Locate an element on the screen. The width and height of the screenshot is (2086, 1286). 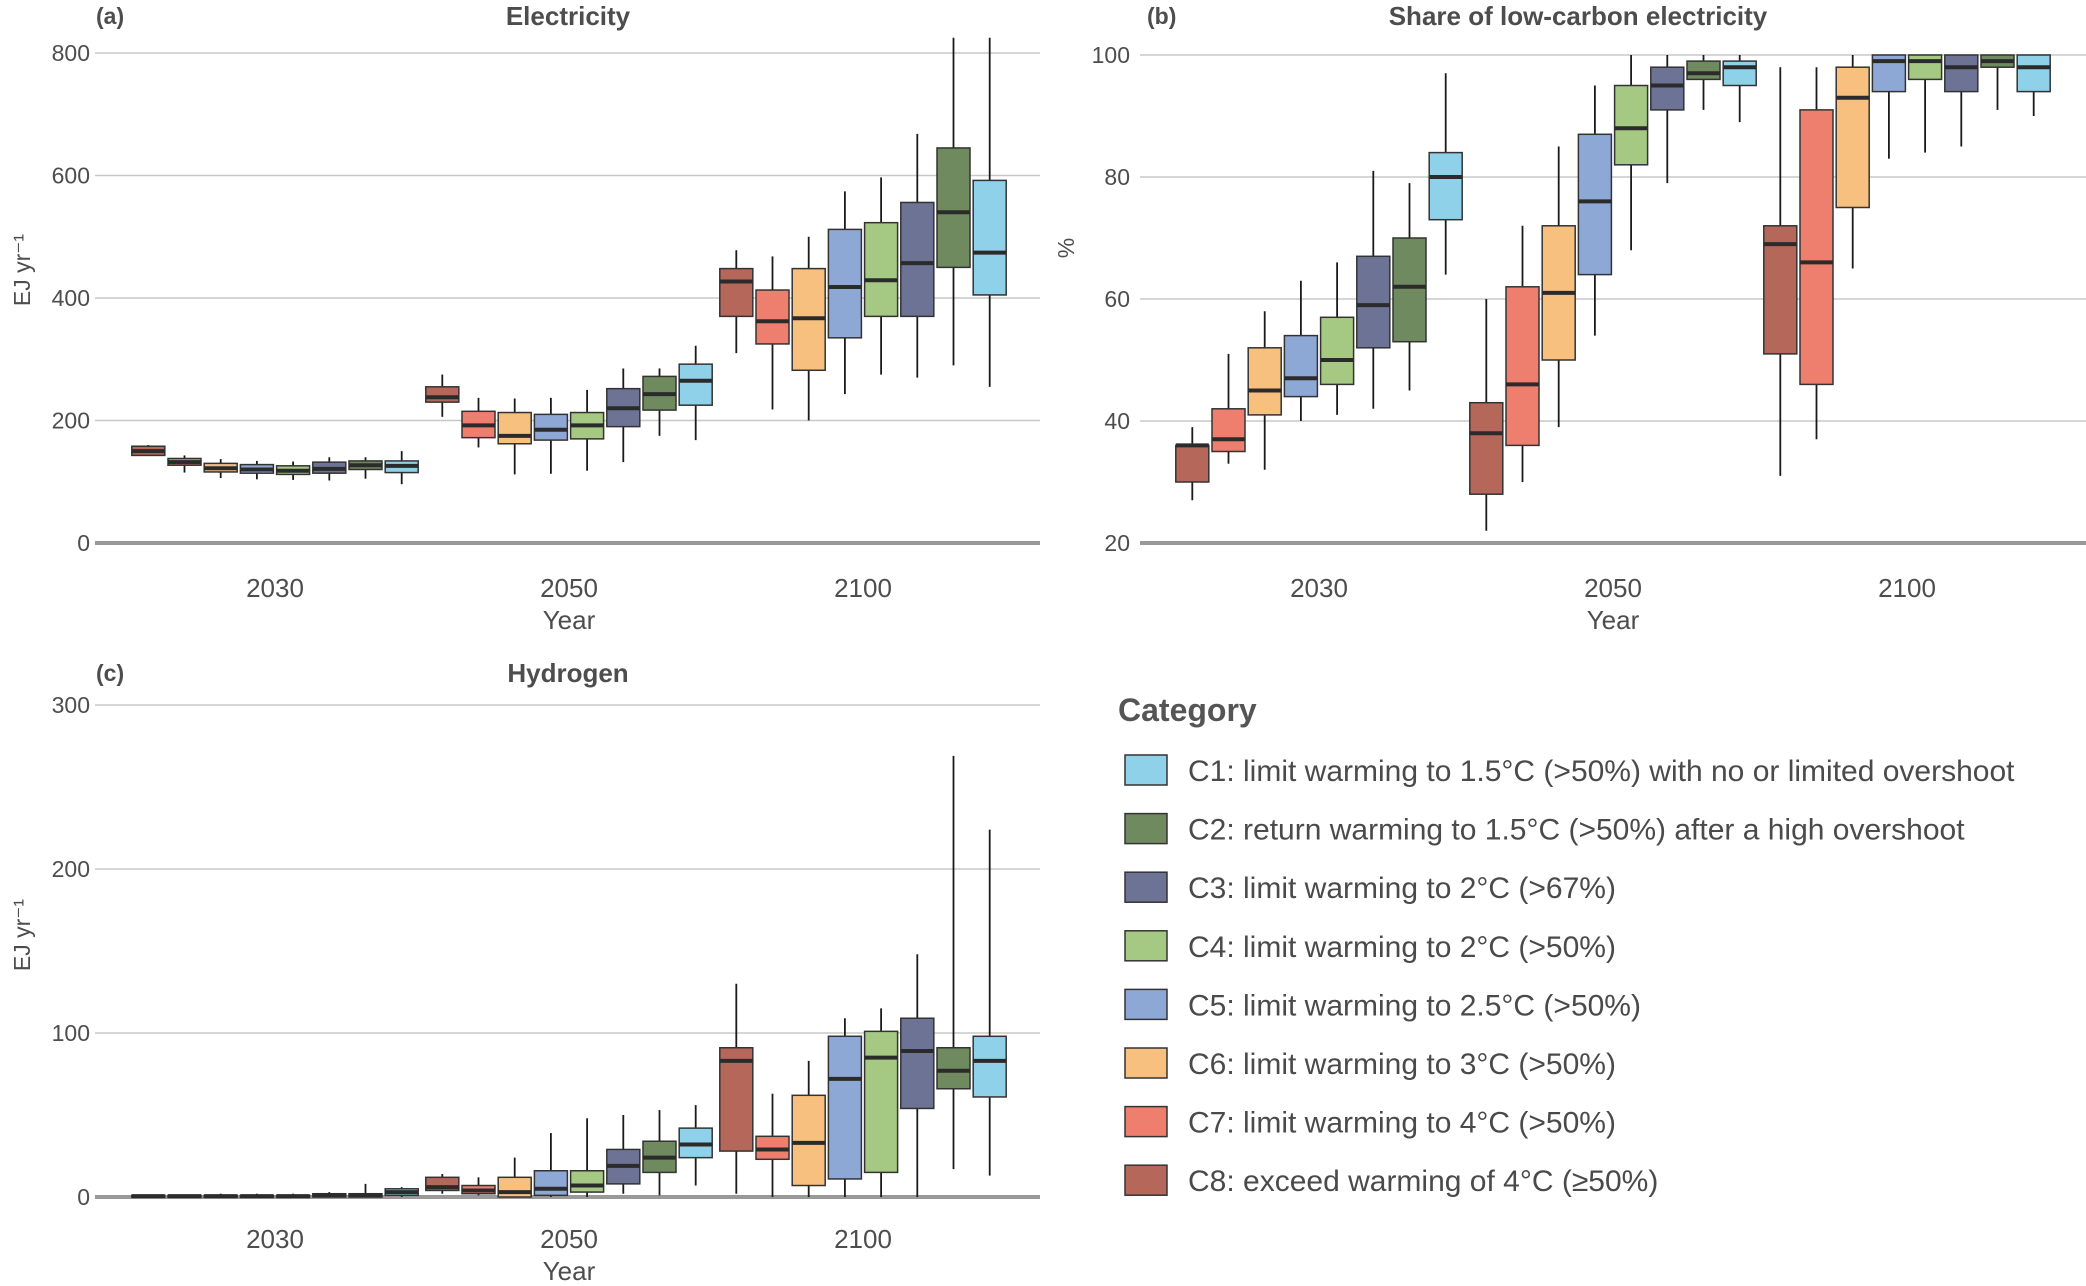
y-tick-label: 200 is located at coordinates (71, 869).